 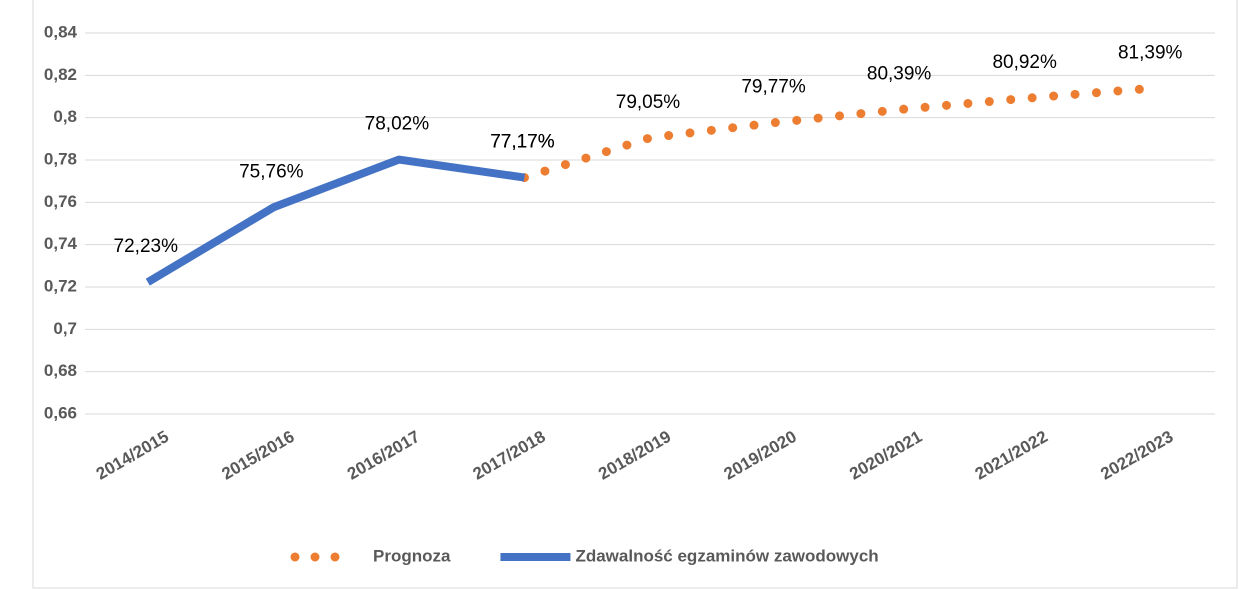 I want to click on y-tick-label: 0,82, so click(x=60, y=74).